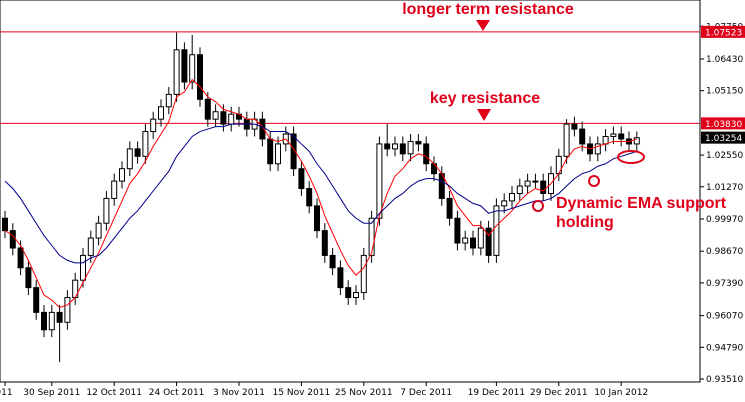  What do you see at coordinates (724, 380) in the screenshot?
I see `y-tick-label: 0.93510` at bounding box center [724, 380].